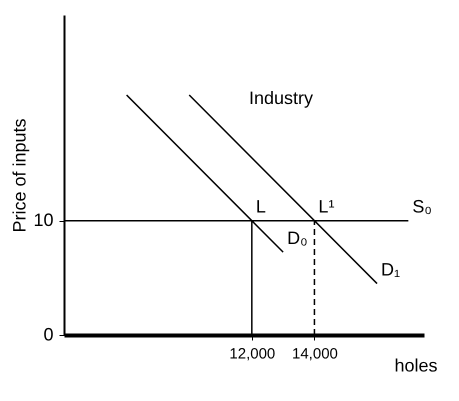 This screenshot has width=459, height=401. Describe the element at coordinates (422, 206) in the screenshot. I see `annotation: S₀` at that location.